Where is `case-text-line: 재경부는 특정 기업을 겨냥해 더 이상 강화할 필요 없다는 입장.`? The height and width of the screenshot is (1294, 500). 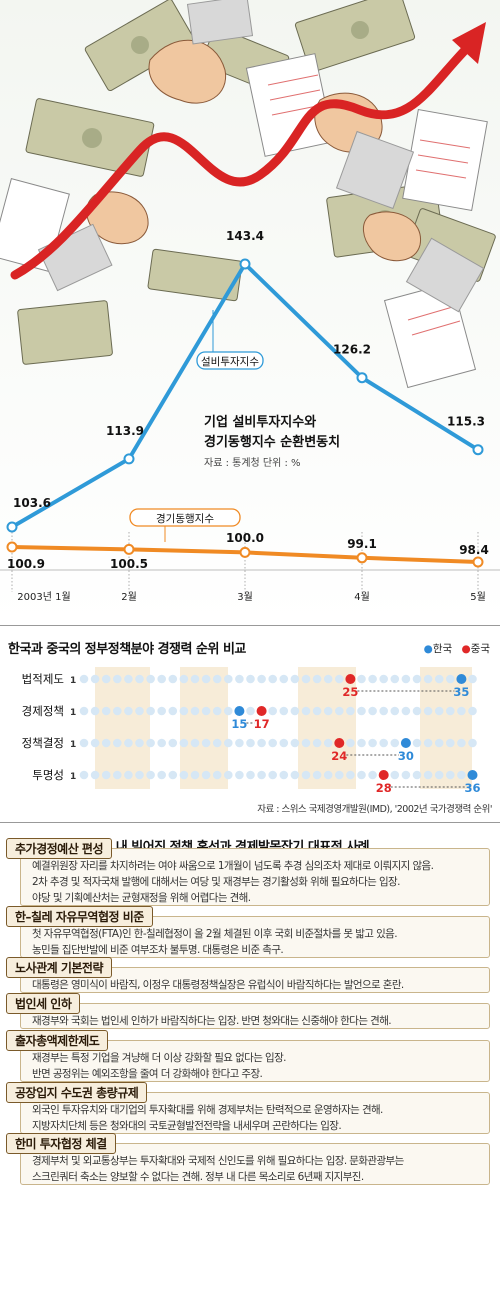
case-text-line: 재경부는 특정 기업을 겨냥해 더 이상 강화할 필요 없다는 입장. is located at coordinates (159, 1058).